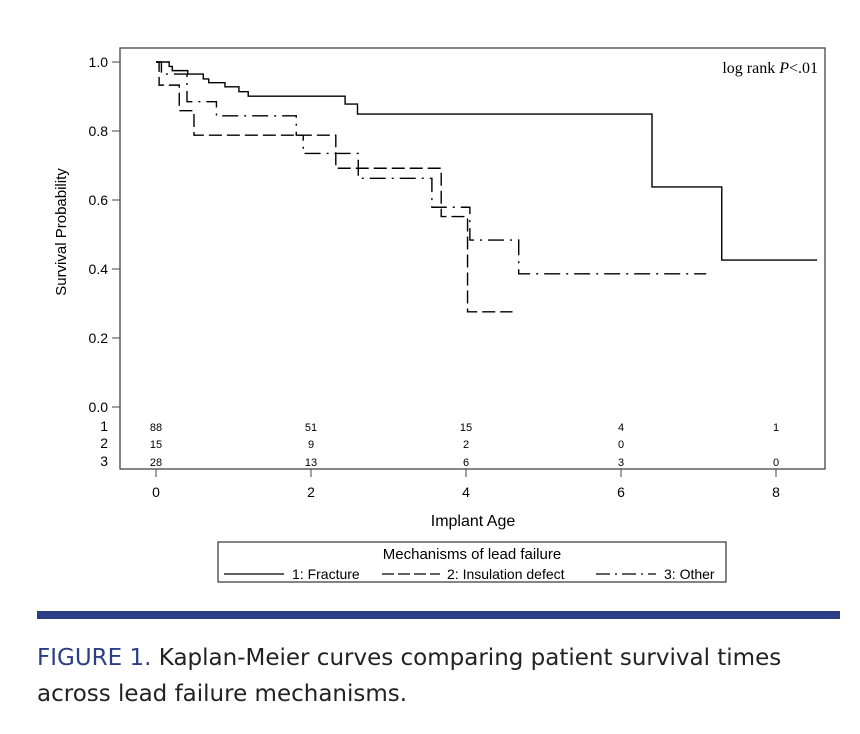  What do you see at coordinates (104, 426) in the screenshot?
I see `at-risk-group-label: 1` at bounding box center [104, 426].